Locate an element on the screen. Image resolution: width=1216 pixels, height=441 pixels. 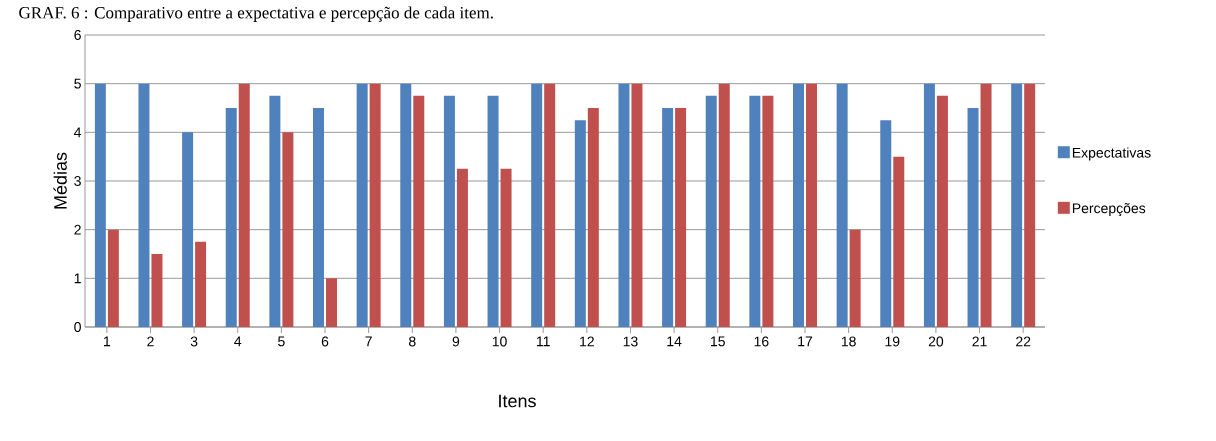
x-tick-label: 12 is located at coordinates (587, 341).